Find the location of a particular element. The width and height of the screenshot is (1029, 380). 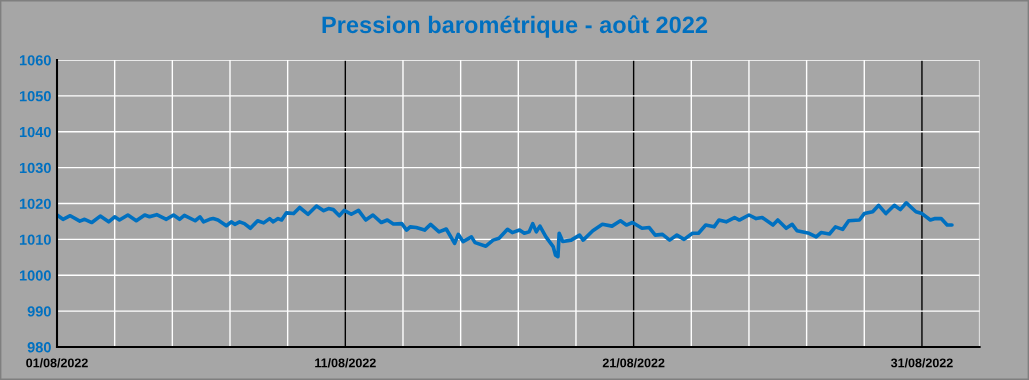

x-tick-label: 01/08/2022 is located at coordinates (57, 363).